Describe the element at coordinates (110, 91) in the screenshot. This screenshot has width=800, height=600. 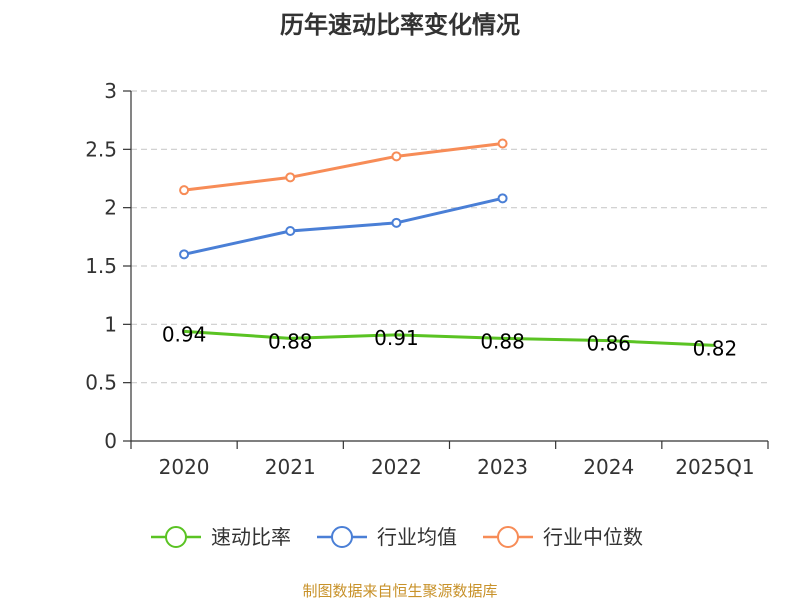
I see `y-tick-label: 3` at that location.